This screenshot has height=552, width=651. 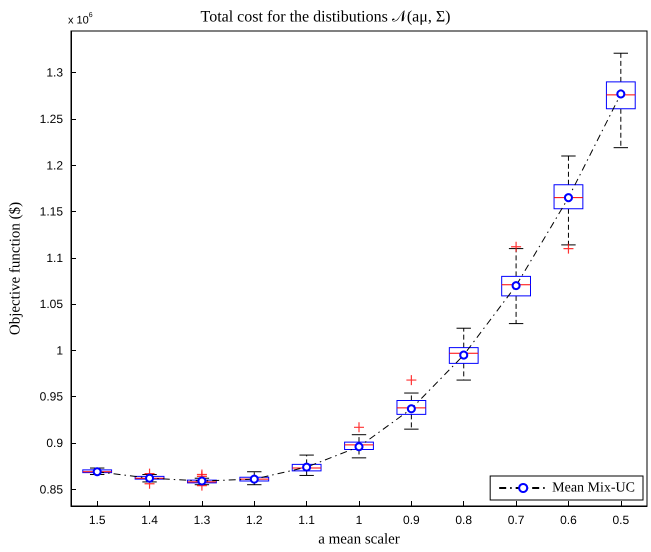 I want to click on x-axis-title: a mean scaler, so click(x=359, y=540).